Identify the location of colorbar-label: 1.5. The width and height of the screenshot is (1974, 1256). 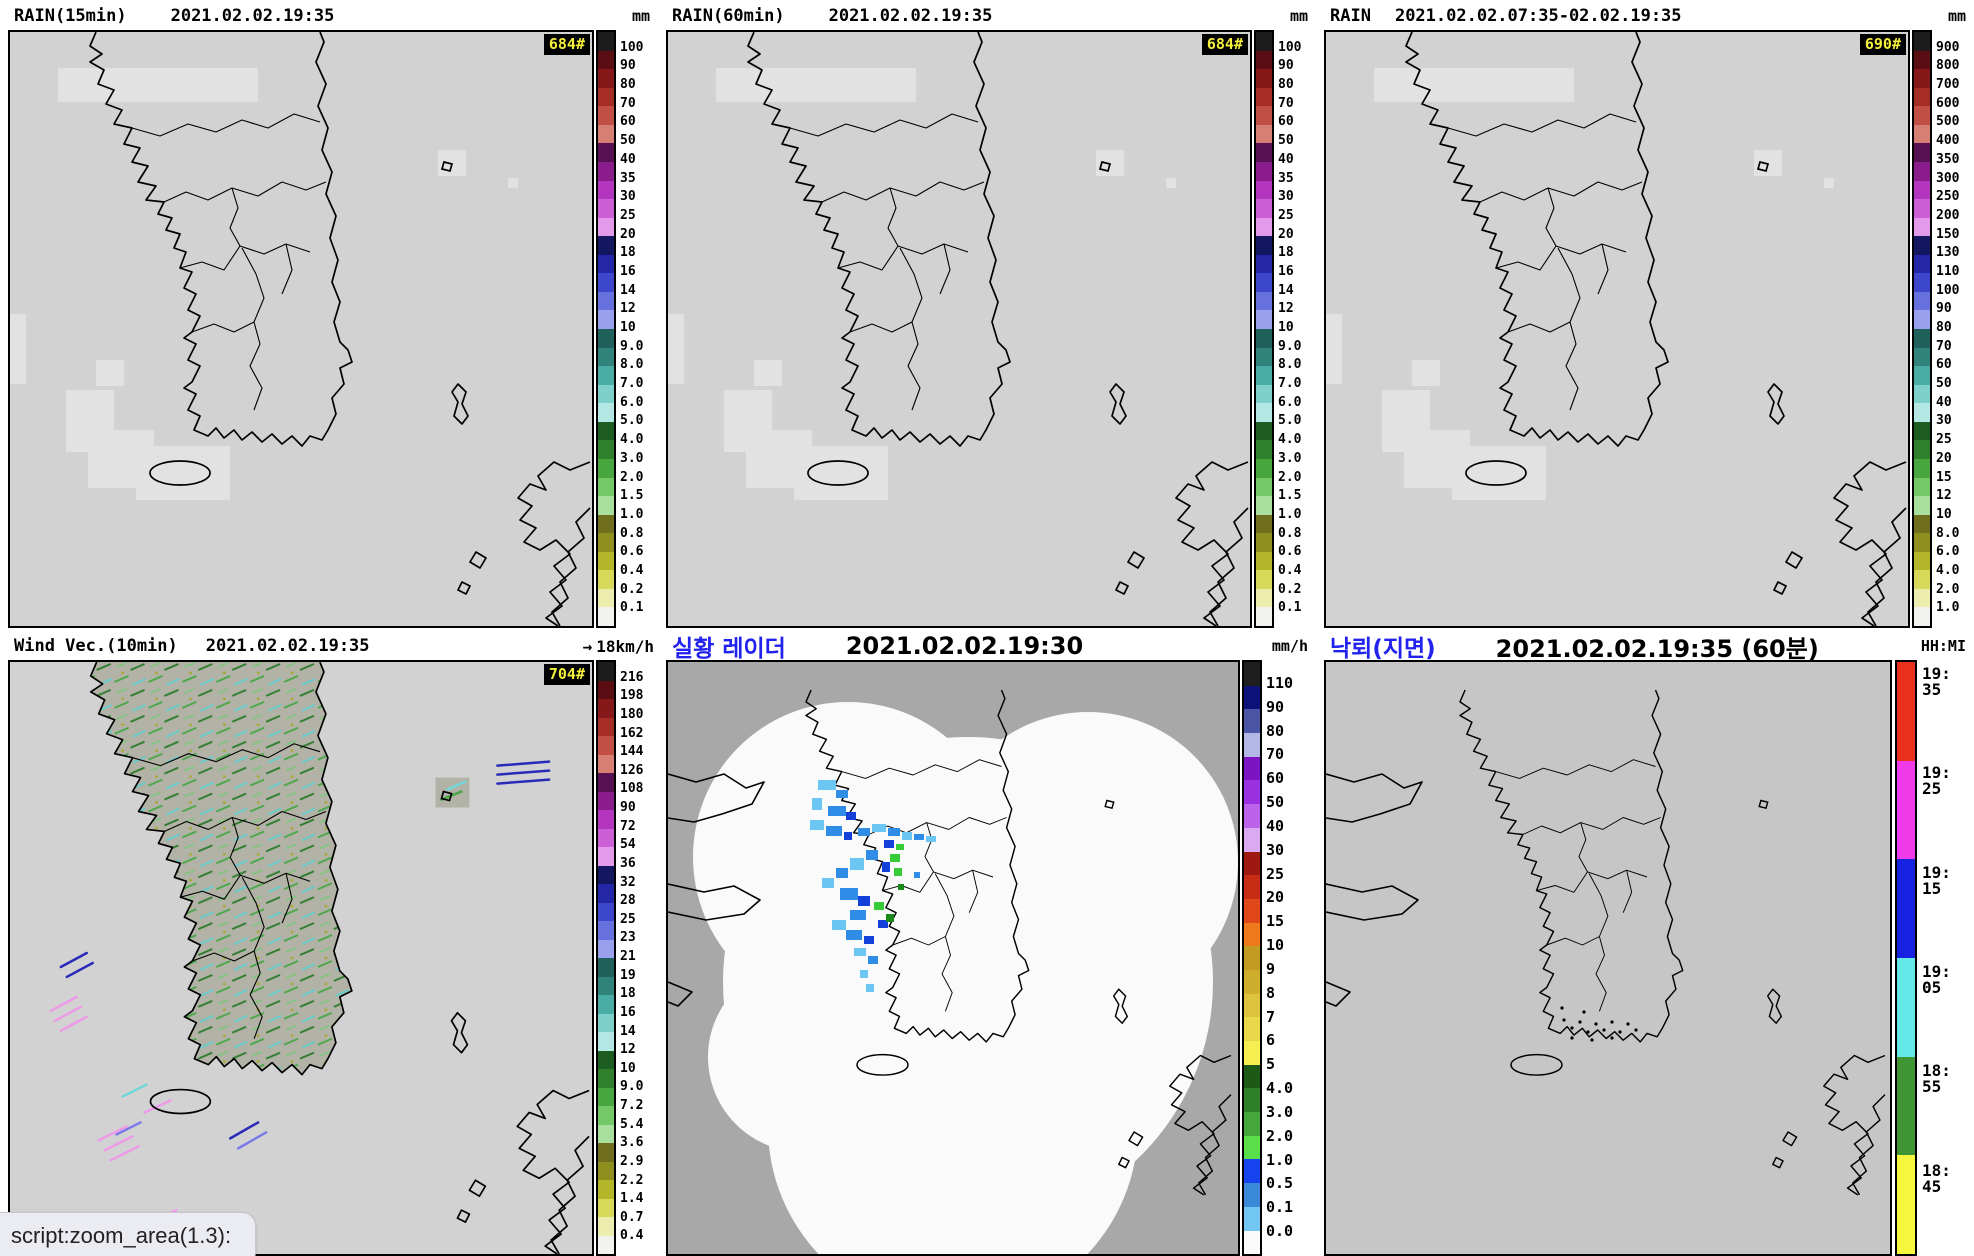
(632, 496).